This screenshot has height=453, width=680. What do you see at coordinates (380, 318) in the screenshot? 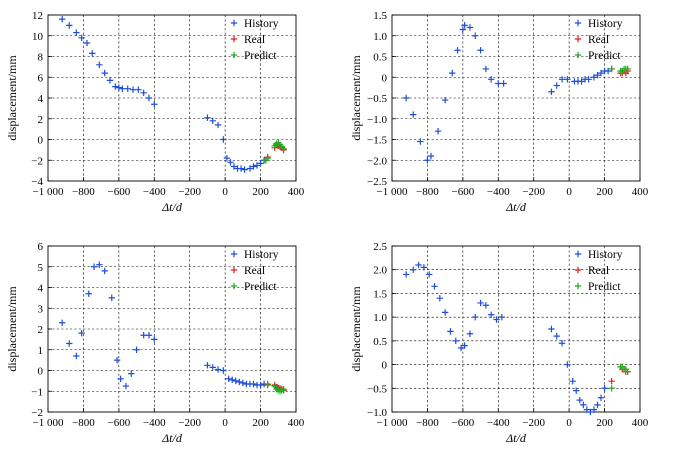
I see `y-tick-label: 1.0` at bounding box center [380, 318].